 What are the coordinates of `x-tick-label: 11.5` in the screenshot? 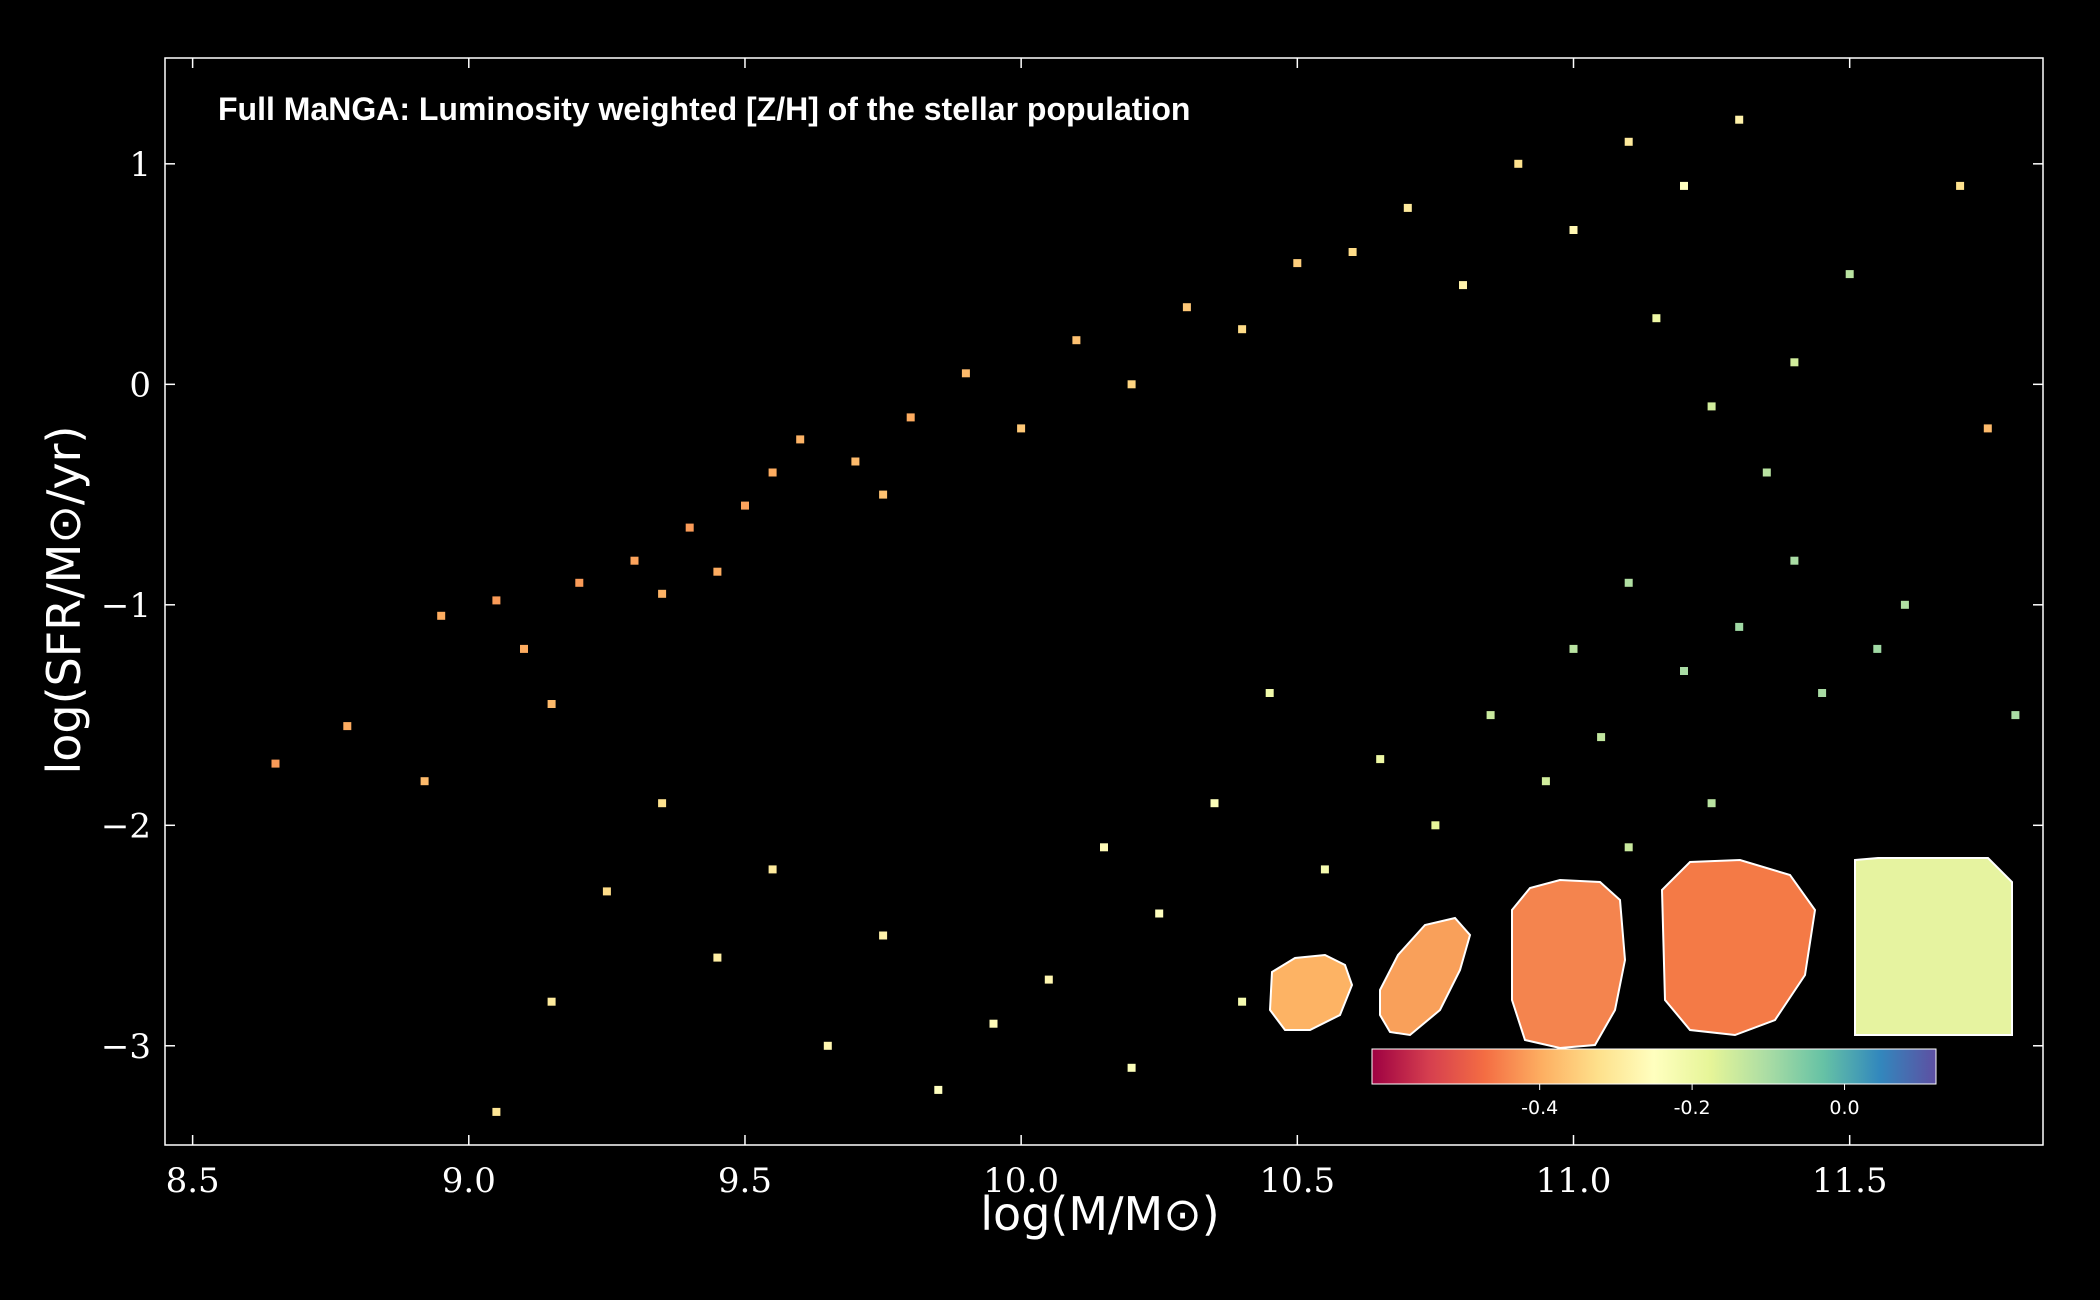 It's located at (1850, 1181).